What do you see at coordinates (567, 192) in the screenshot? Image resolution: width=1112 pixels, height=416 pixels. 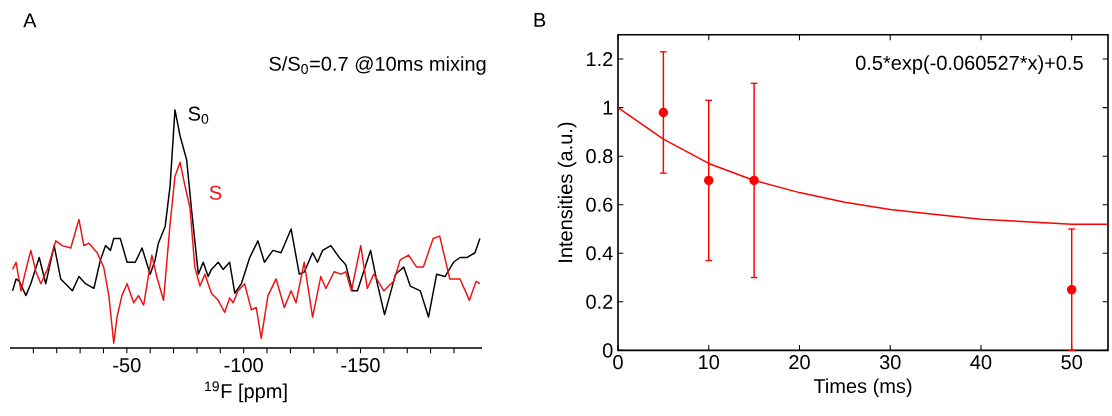 I see `y-axis-title: Intensities (a.u.)` at bounding box center [567, 192].